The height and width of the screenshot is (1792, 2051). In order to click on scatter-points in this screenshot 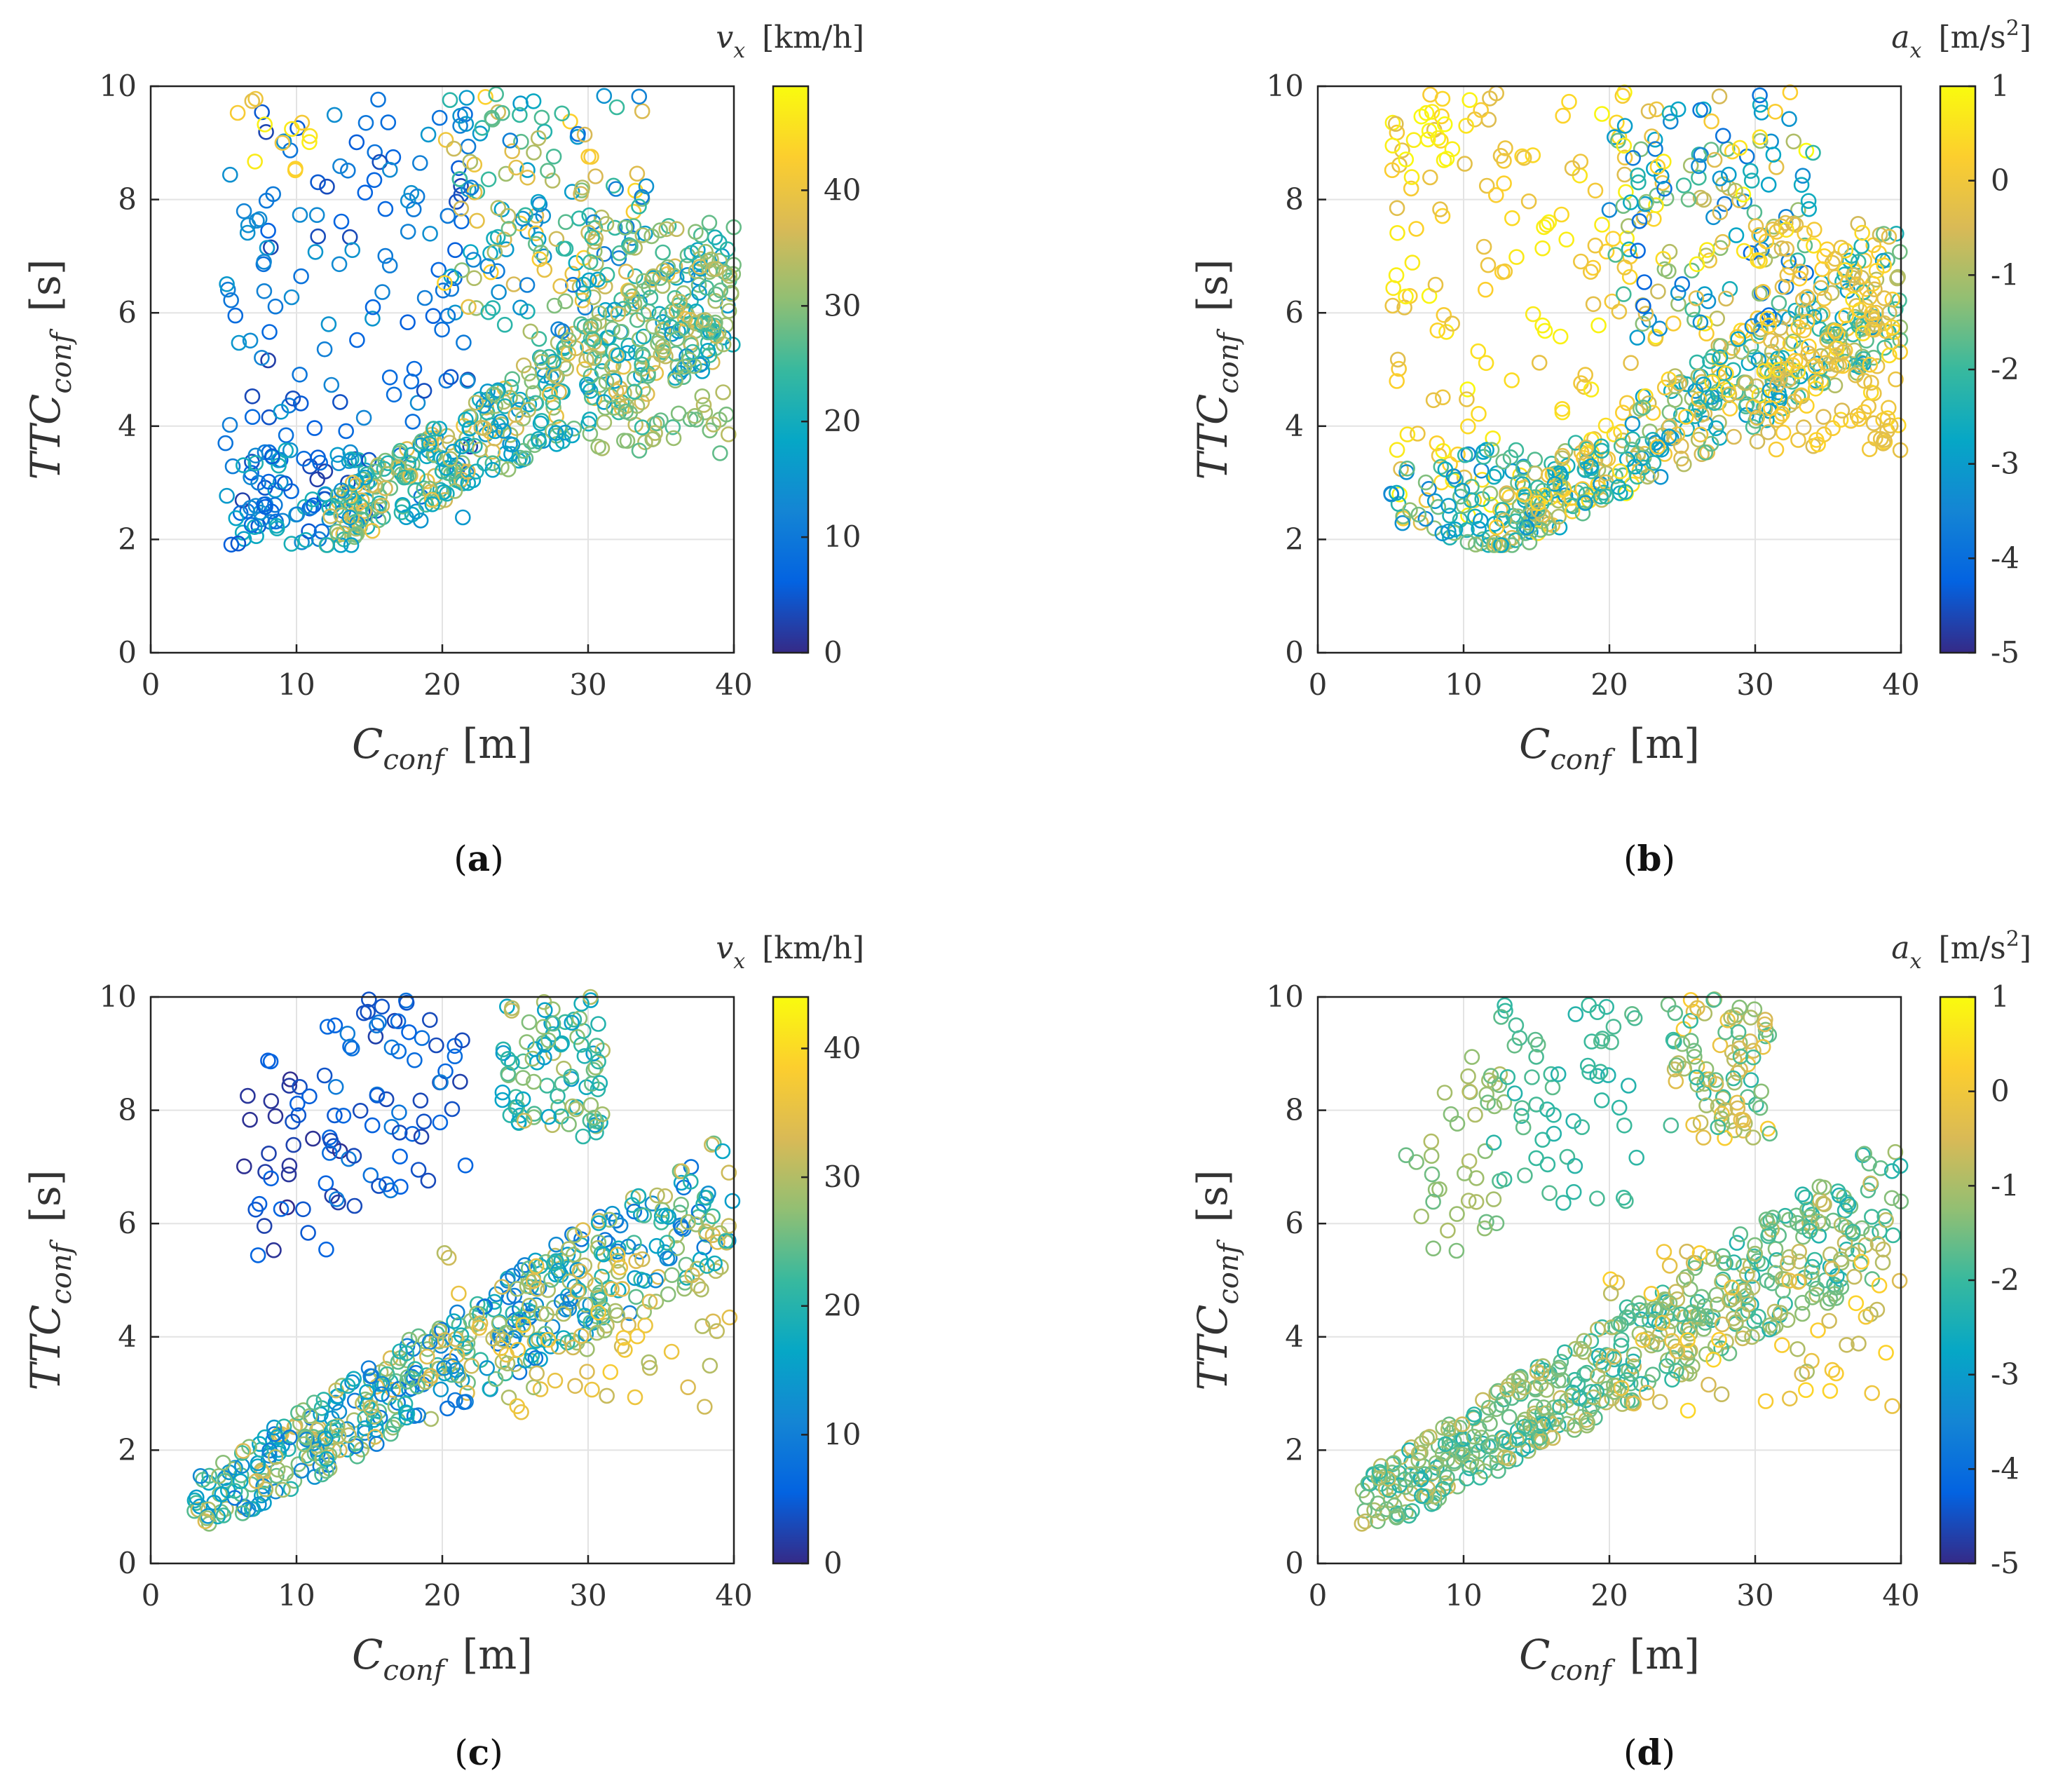, I will do `click(1632, 1262)`.